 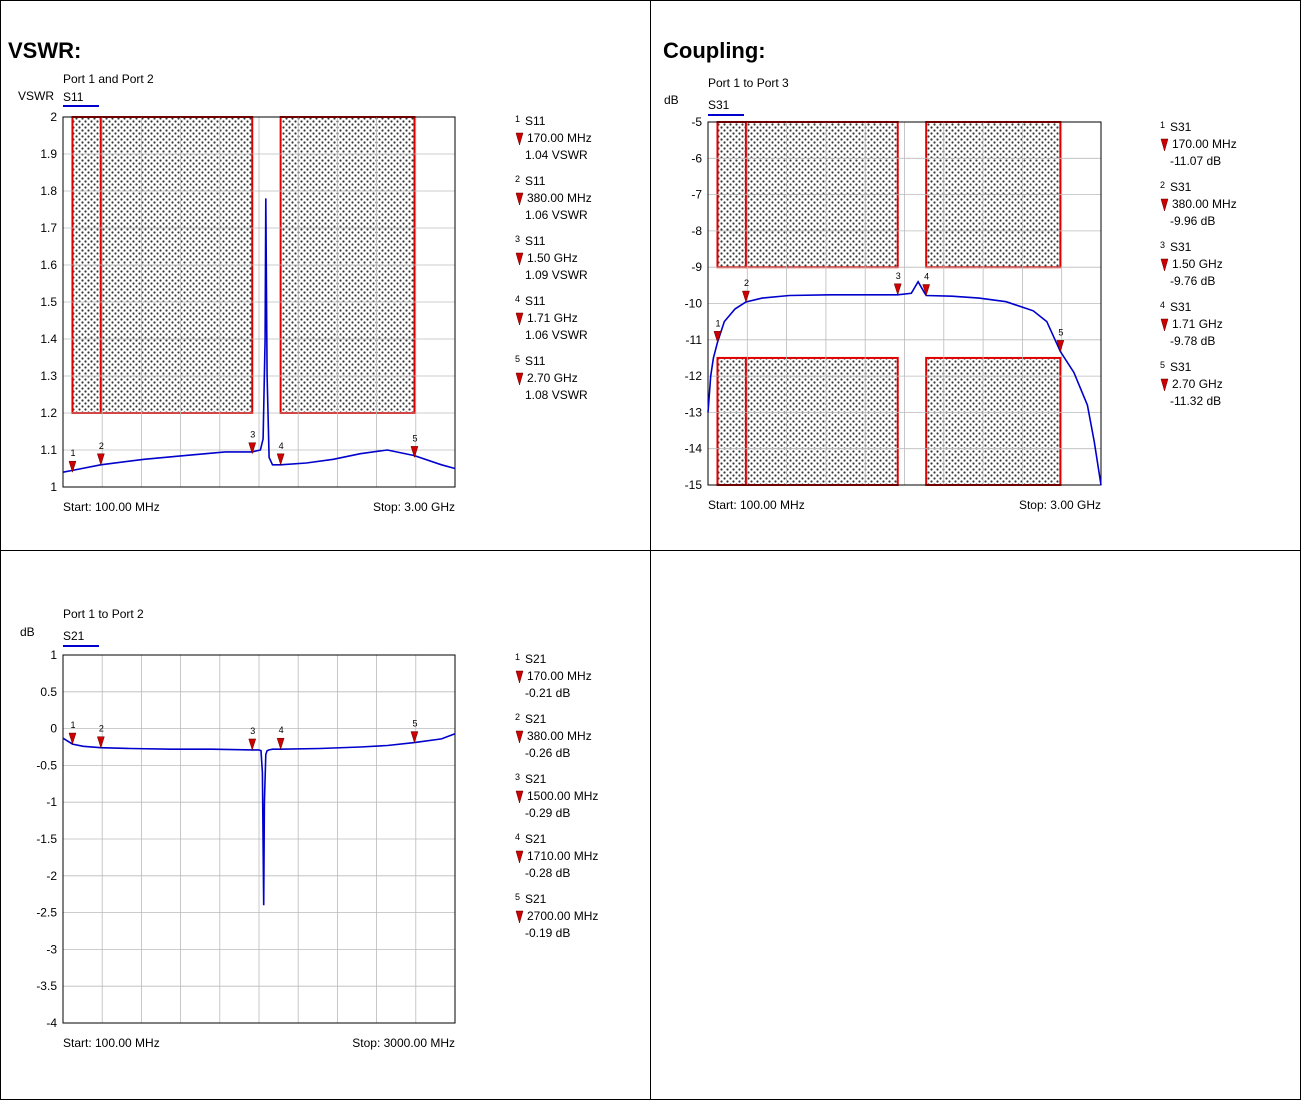 I want to click on coupling-unit-label: dB, so click(x=671, y=100).